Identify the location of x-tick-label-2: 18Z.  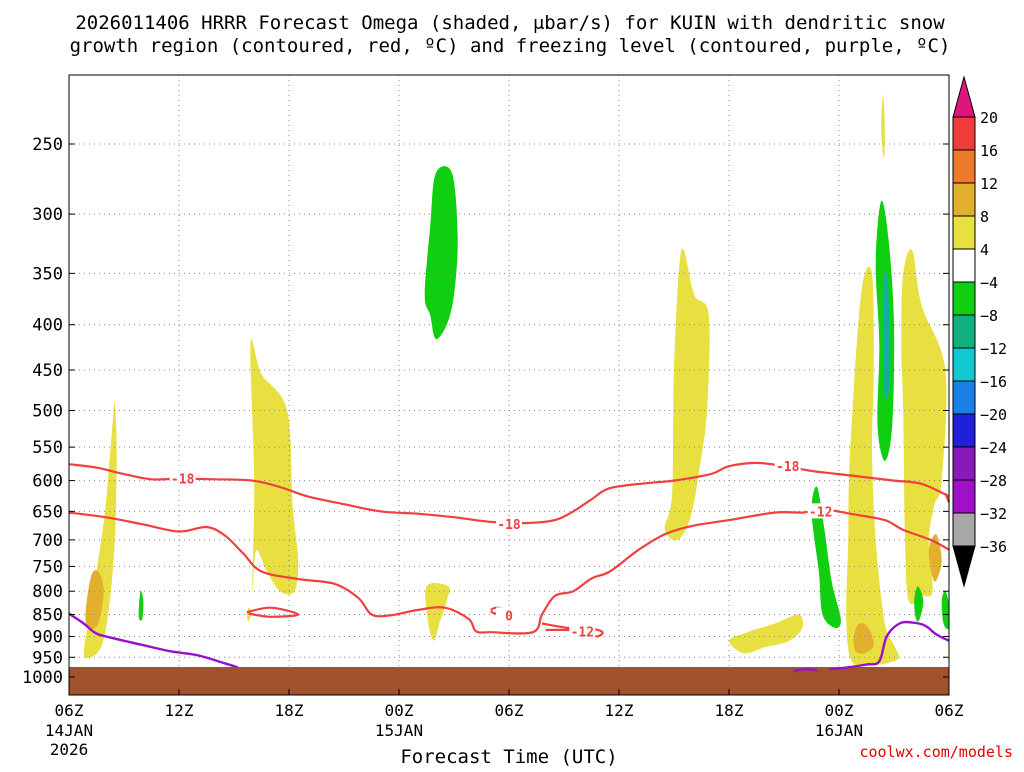
(289, 710).